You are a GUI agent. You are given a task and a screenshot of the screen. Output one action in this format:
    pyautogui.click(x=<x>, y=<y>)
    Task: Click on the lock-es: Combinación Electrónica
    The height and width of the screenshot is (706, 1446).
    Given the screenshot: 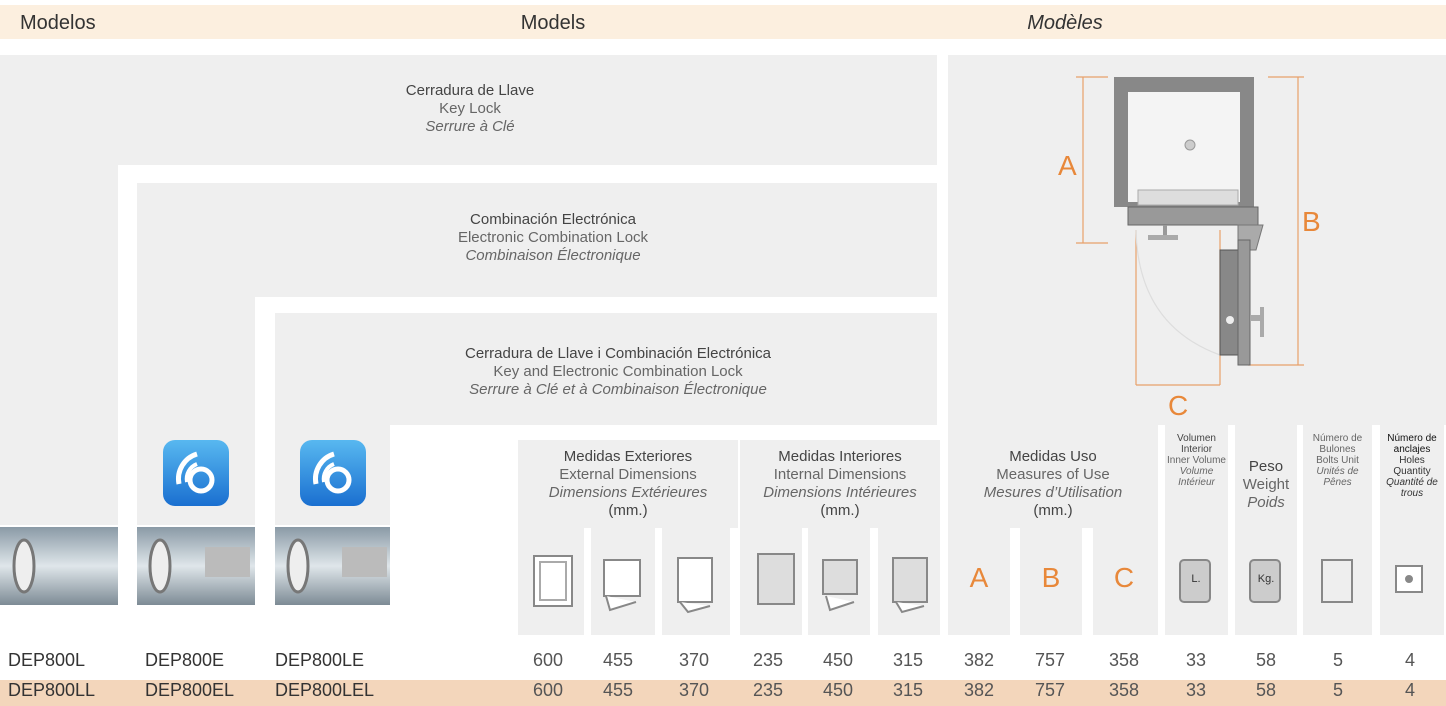 What is the action you would take?
    pyautogui.click(x=553, y=219)
    